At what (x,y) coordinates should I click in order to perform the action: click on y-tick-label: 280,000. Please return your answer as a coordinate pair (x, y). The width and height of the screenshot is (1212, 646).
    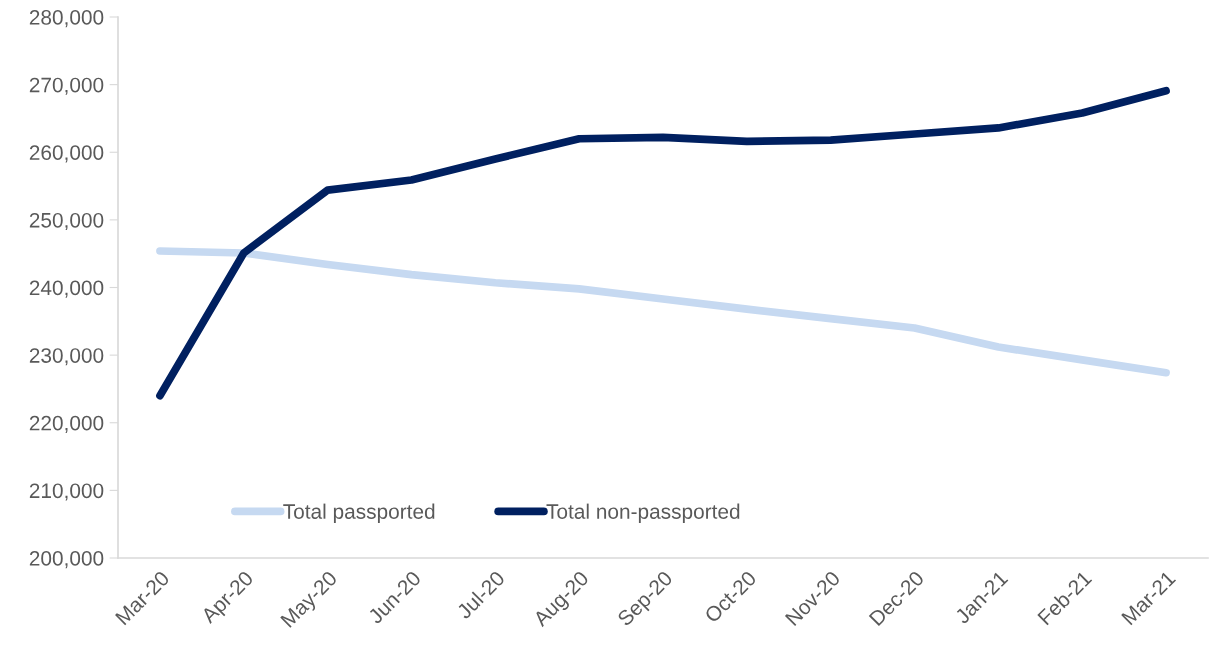
    Looking at the image, I should click on (66, 19).